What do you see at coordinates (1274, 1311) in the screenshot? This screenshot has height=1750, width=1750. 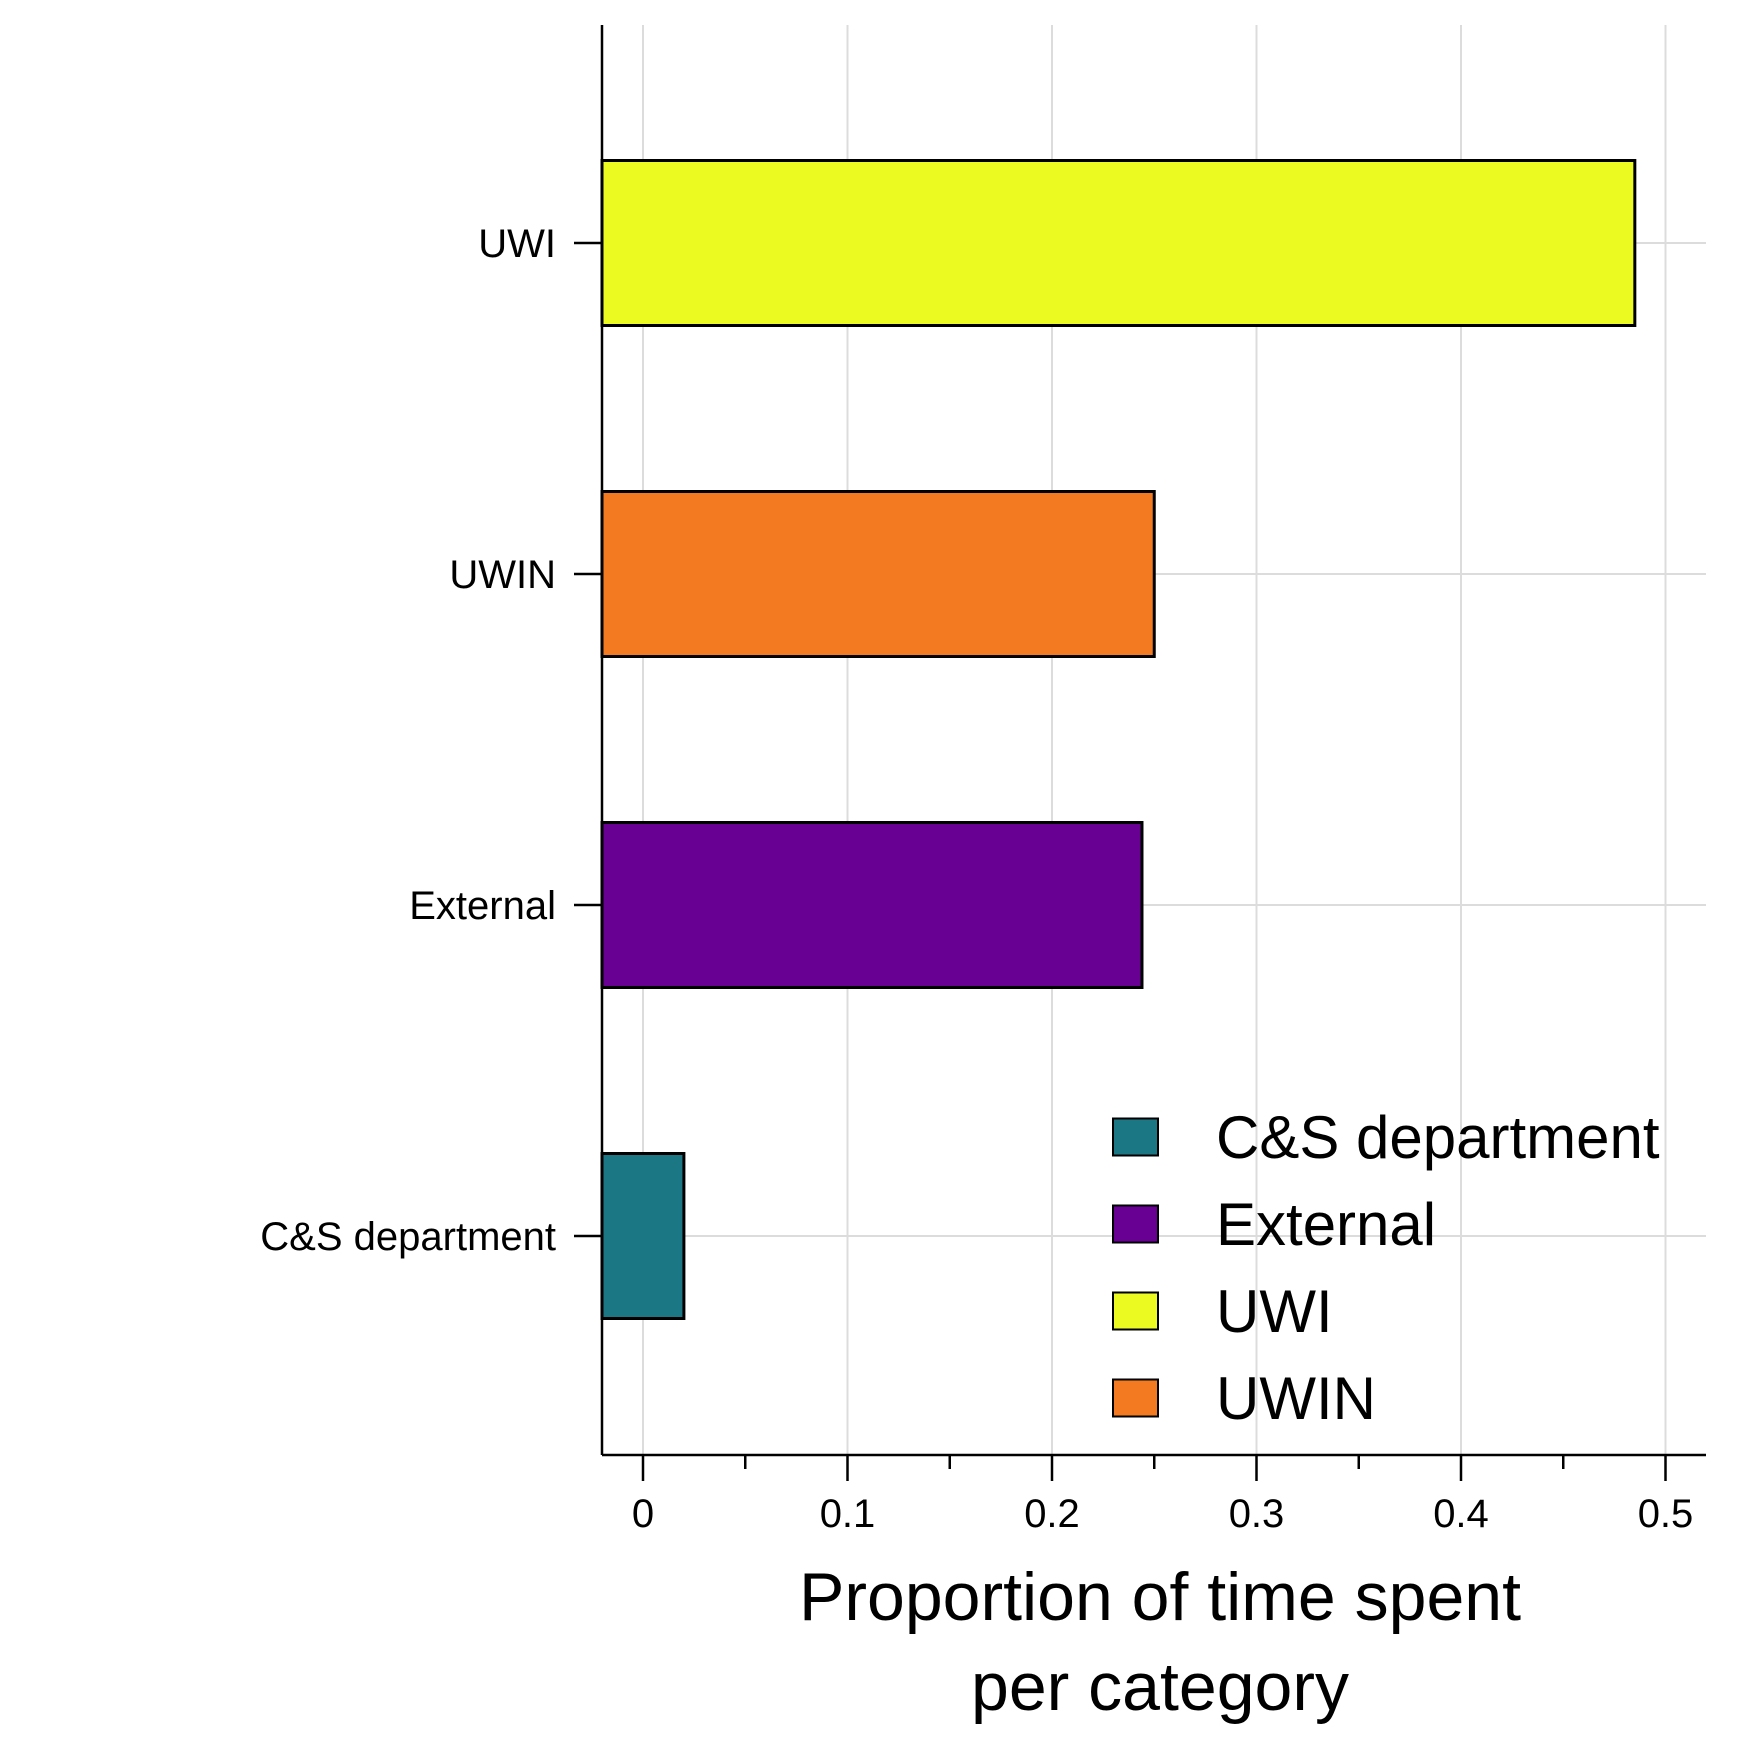 I see `legend-label: UWI` at bounding box center [1274, 1311].